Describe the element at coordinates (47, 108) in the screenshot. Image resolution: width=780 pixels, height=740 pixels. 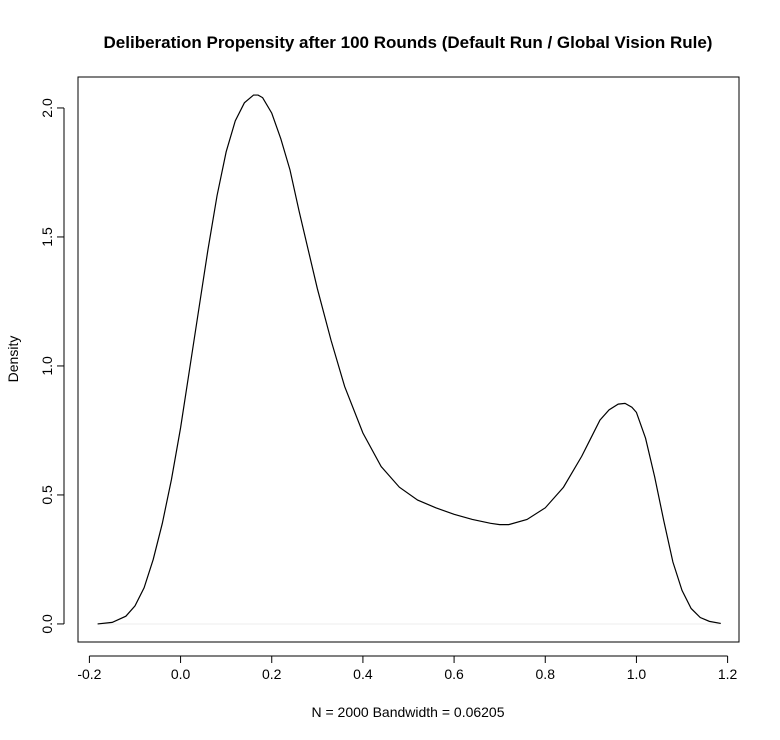
I see `y-tick-label: 2.0` at that location.